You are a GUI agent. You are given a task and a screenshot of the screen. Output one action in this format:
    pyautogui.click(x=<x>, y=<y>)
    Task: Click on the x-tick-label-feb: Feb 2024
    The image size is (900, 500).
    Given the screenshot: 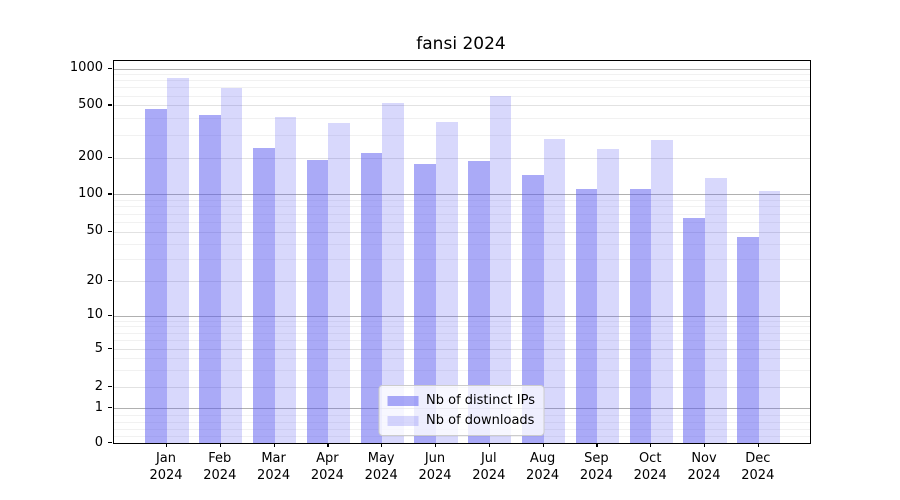 What is the action you would take?
    pyautogui.click(x=220, y=467)
    